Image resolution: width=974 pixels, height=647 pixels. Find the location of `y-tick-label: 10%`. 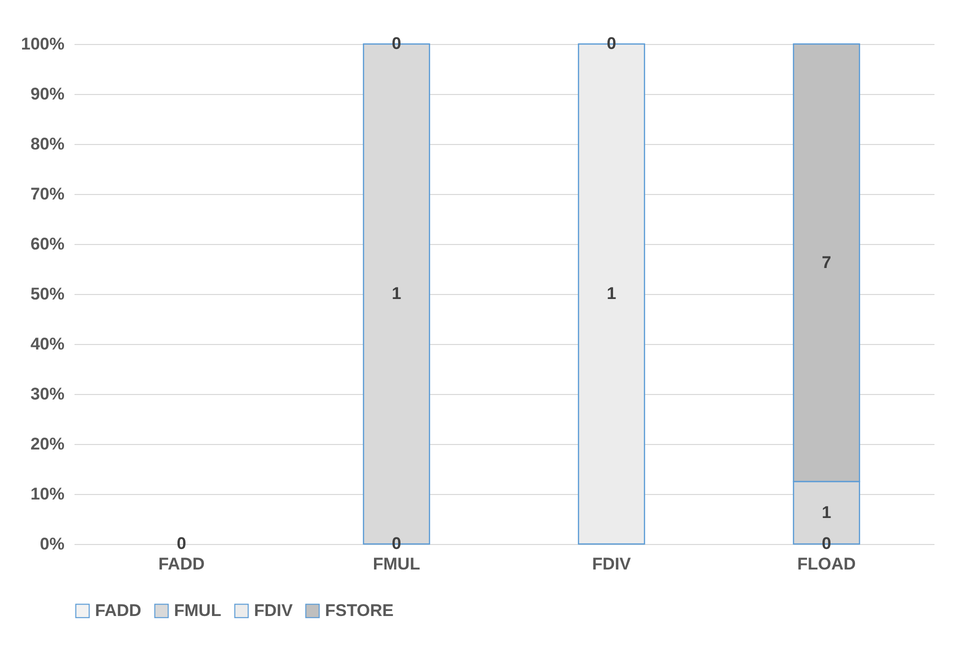

y-tick-label: 10% is located at coordinates (47, 494).